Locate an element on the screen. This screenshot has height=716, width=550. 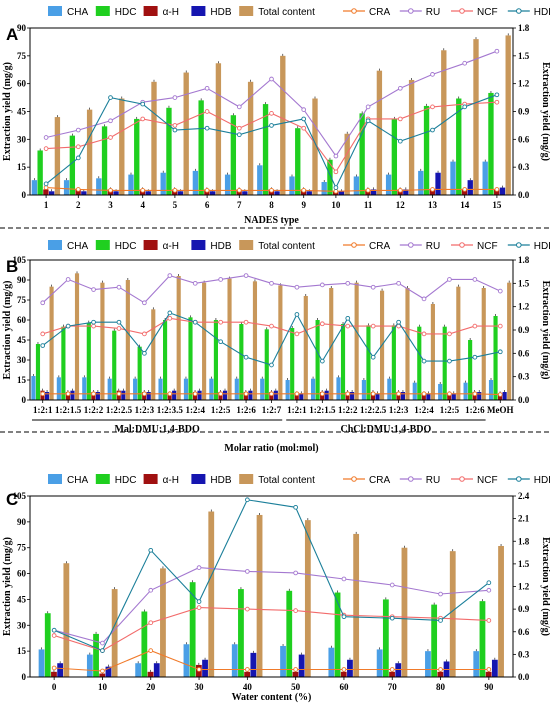
y-tick-label: 0 is located at coordinates (24, 195).